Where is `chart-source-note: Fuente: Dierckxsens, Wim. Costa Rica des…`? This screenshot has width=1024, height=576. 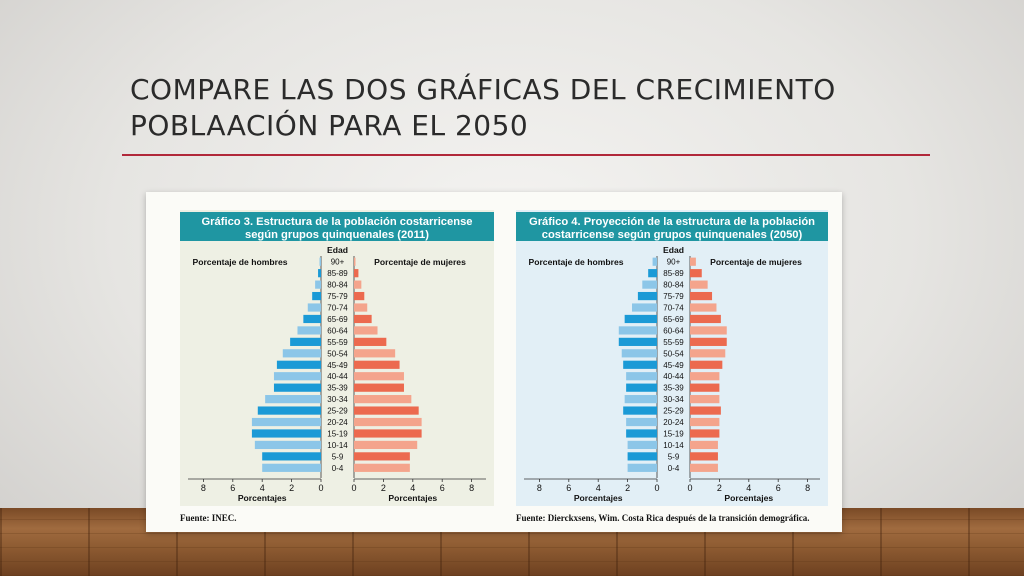
chart-source-note: Fuente: Dierckxsens, Wim. Costa Rica des… is located at coordinates (662, 518).